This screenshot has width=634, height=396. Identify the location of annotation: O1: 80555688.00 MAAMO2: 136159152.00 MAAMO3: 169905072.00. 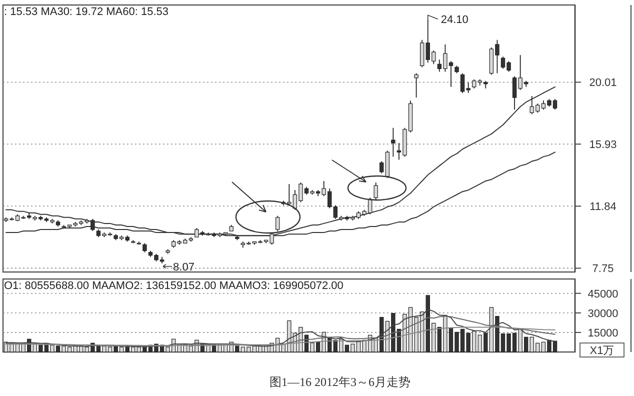
(174, 286).